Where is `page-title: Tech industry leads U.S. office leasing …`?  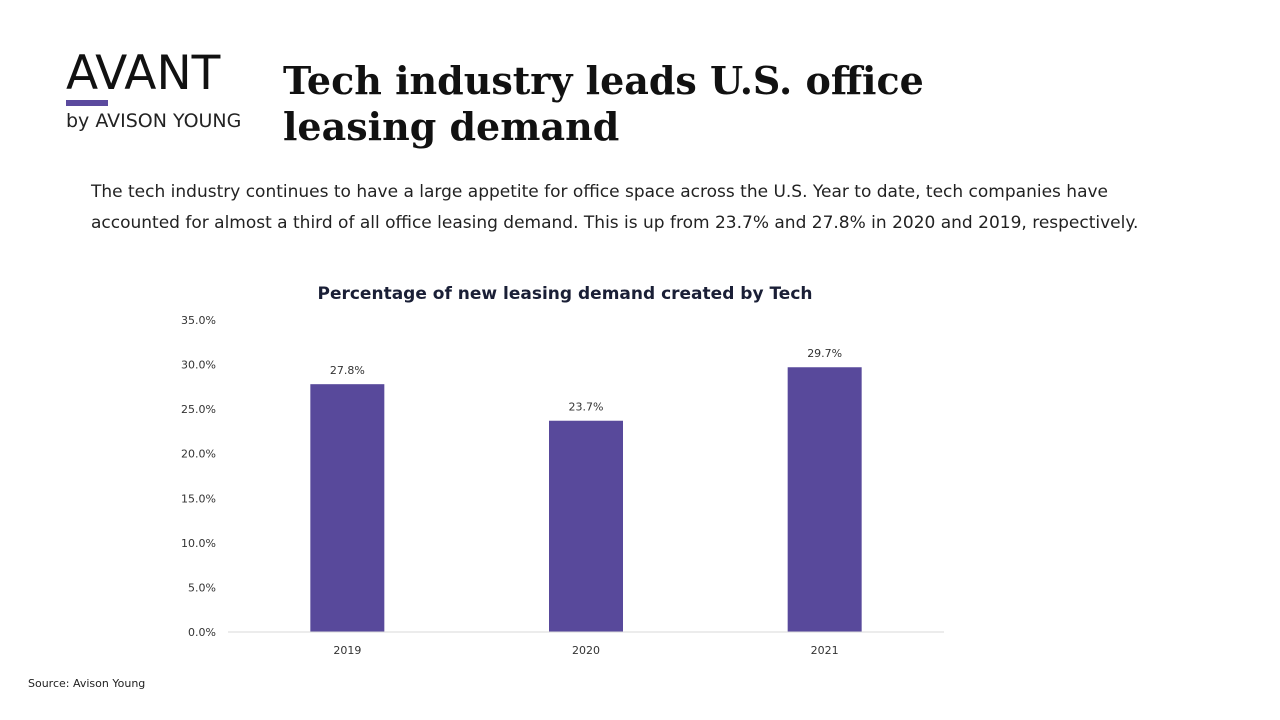 page-title: Tech industry leads U.S. office leasing … is located at coordinates (603, 103).